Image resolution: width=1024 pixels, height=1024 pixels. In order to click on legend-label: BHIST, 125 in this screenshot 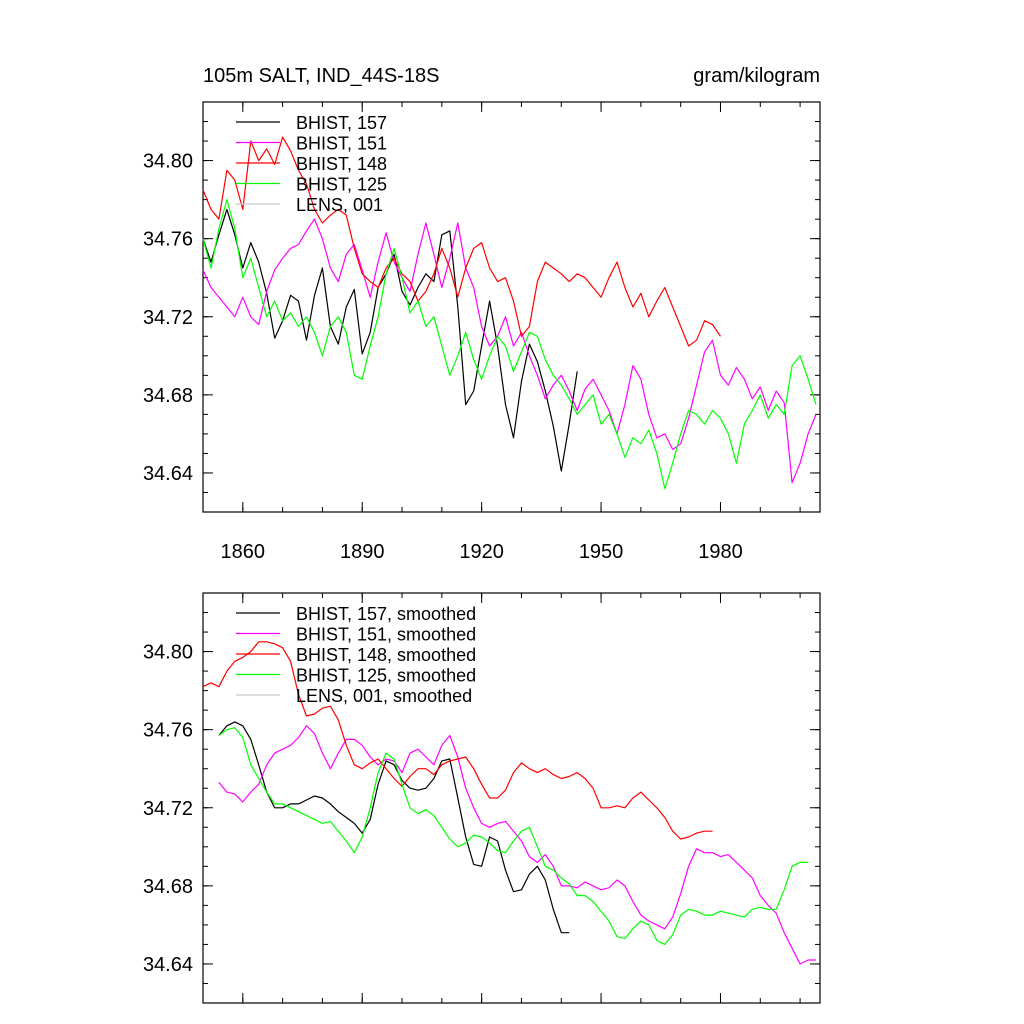, I will do `click(341, 185)`.